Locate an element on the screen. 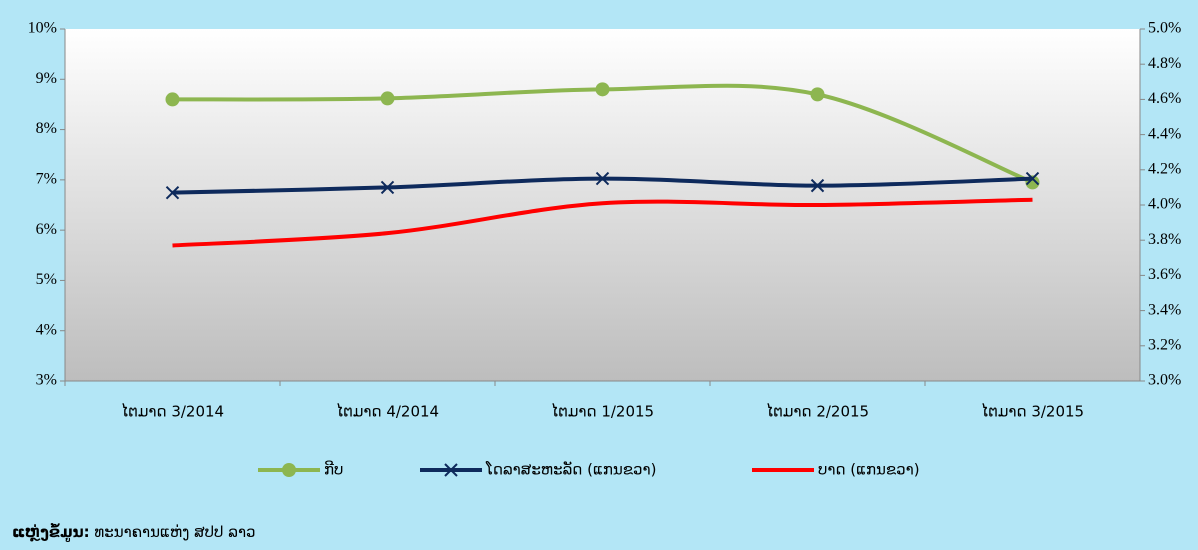  y-tick-label: 9% is located at coordinates (46, 78).